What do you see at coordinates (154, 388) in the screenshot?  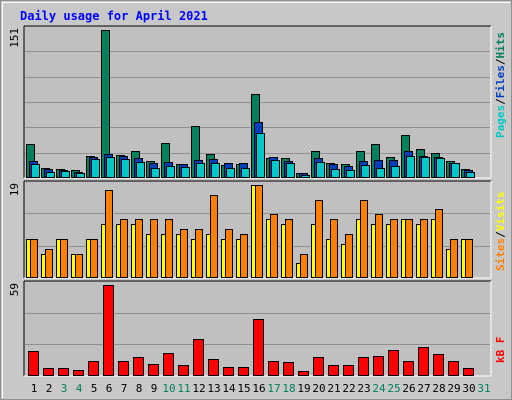 I see `day-label-9: 9` at bounding box center [154, 388].